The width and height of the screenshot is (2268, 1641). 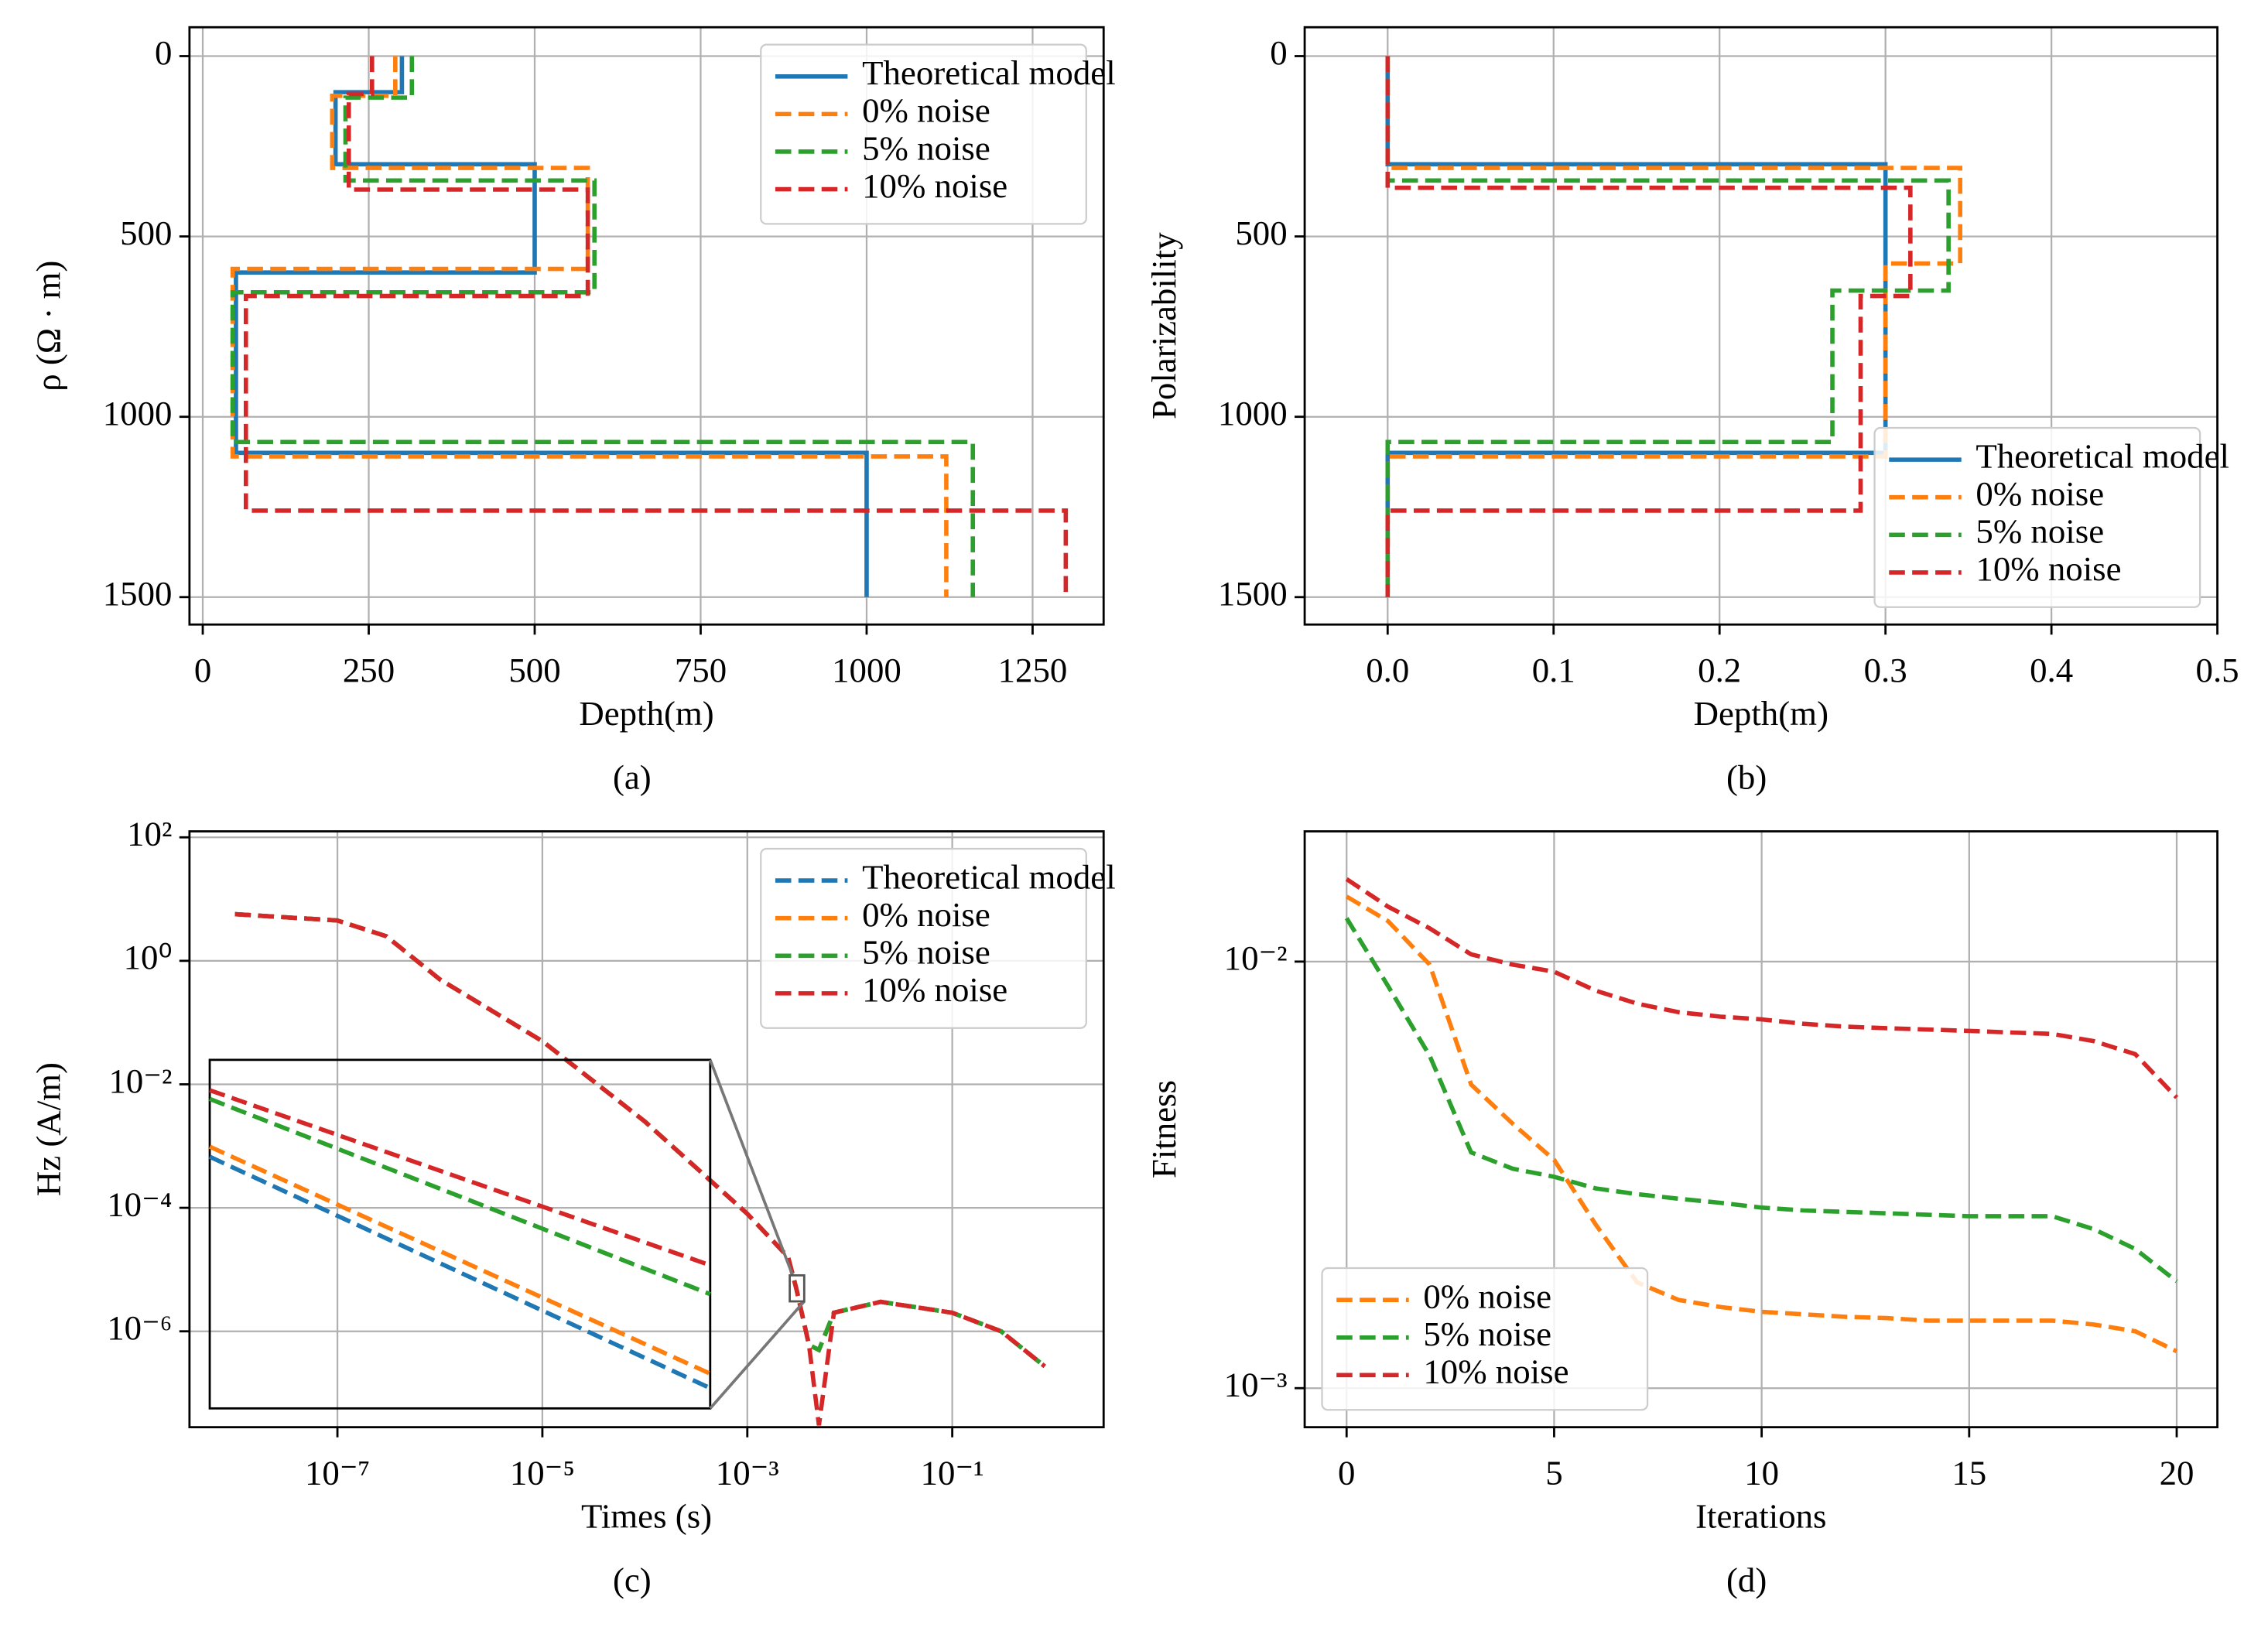 I want to click on x-tick-label: 10⁻⁷, so click(x=337, y=1473).